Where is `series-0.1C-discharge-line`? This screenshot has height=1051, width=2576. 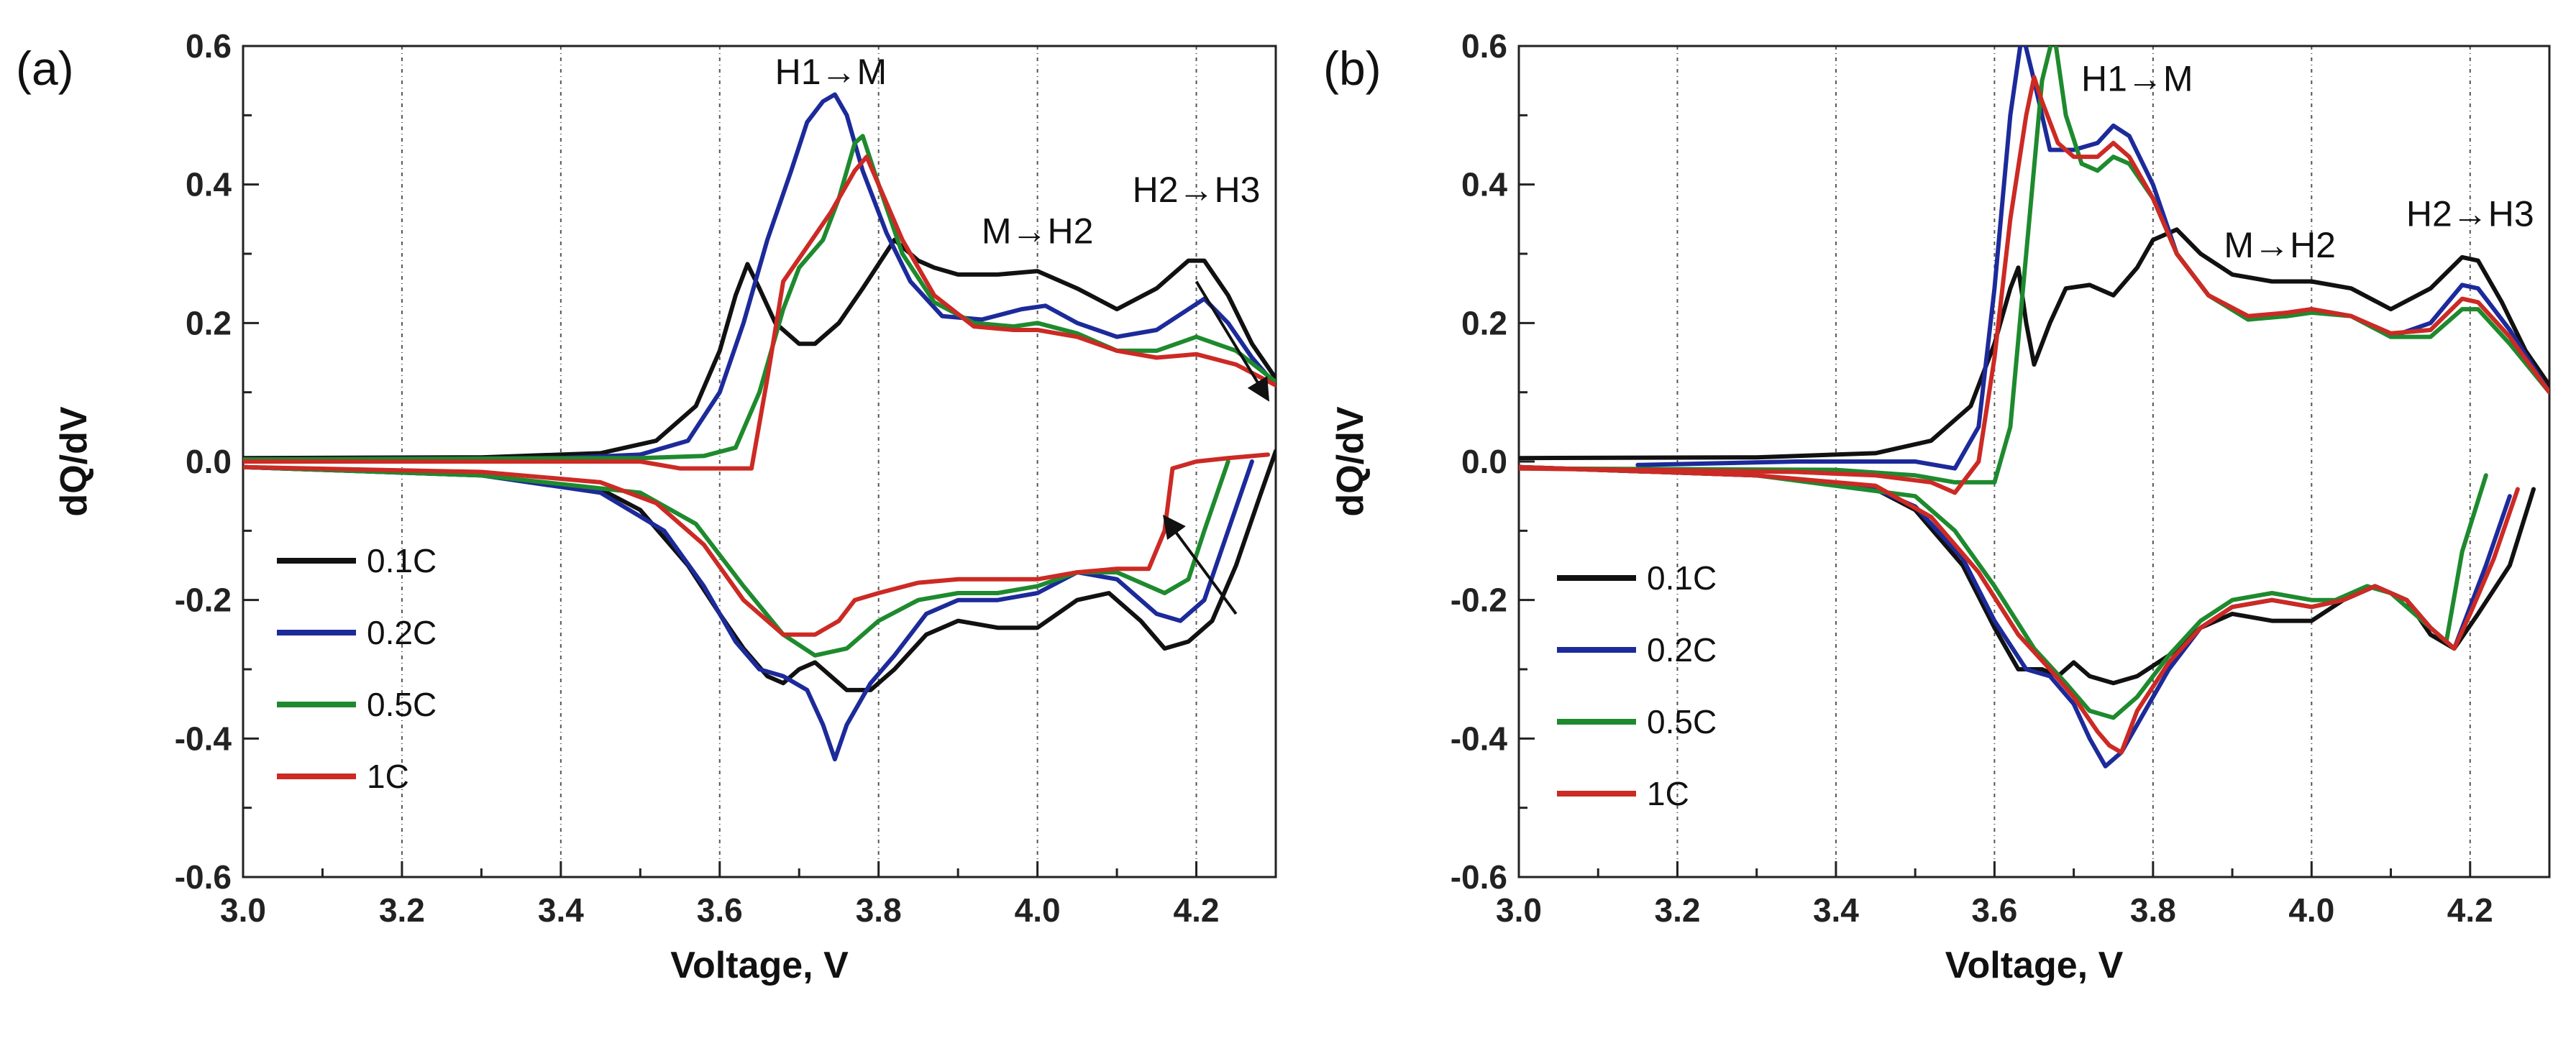
series-0.1C-discharge-line is located at coordinates (2028, 575).